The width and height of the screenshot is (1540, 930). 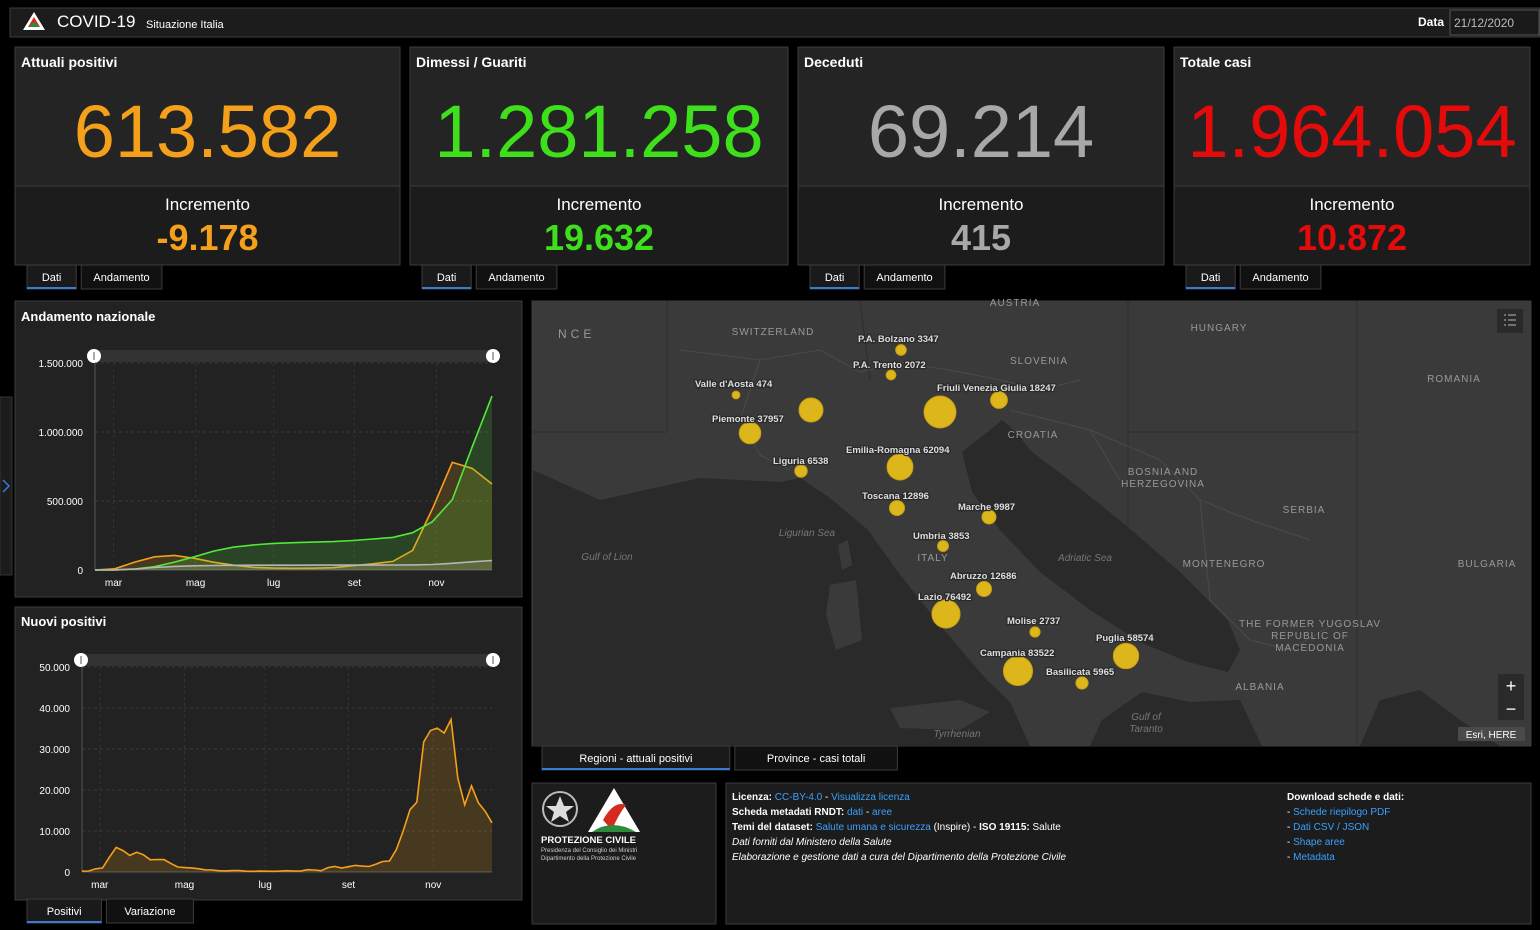 I want to click on info-link: Salute umana e sicurezza, so click(x=872, y=827).